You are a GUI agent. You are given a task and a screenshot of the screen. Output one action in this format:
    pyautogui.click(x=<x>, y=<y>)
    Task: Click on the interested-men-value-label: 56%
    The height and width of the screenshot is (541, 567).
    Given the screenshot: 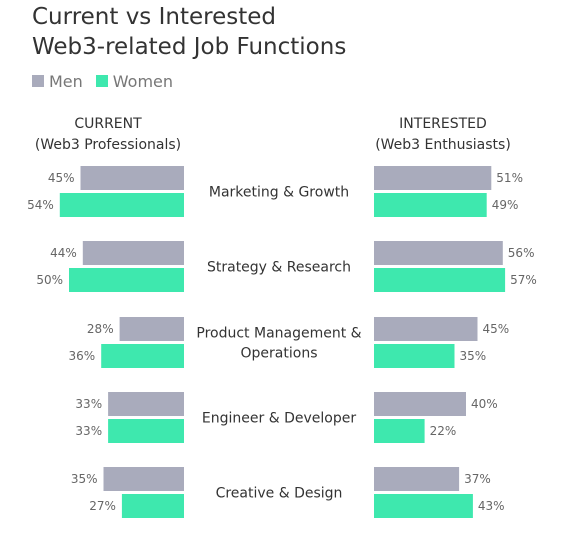 What is the action you would take?
    pyautogui.click(x=521, y=253)
    